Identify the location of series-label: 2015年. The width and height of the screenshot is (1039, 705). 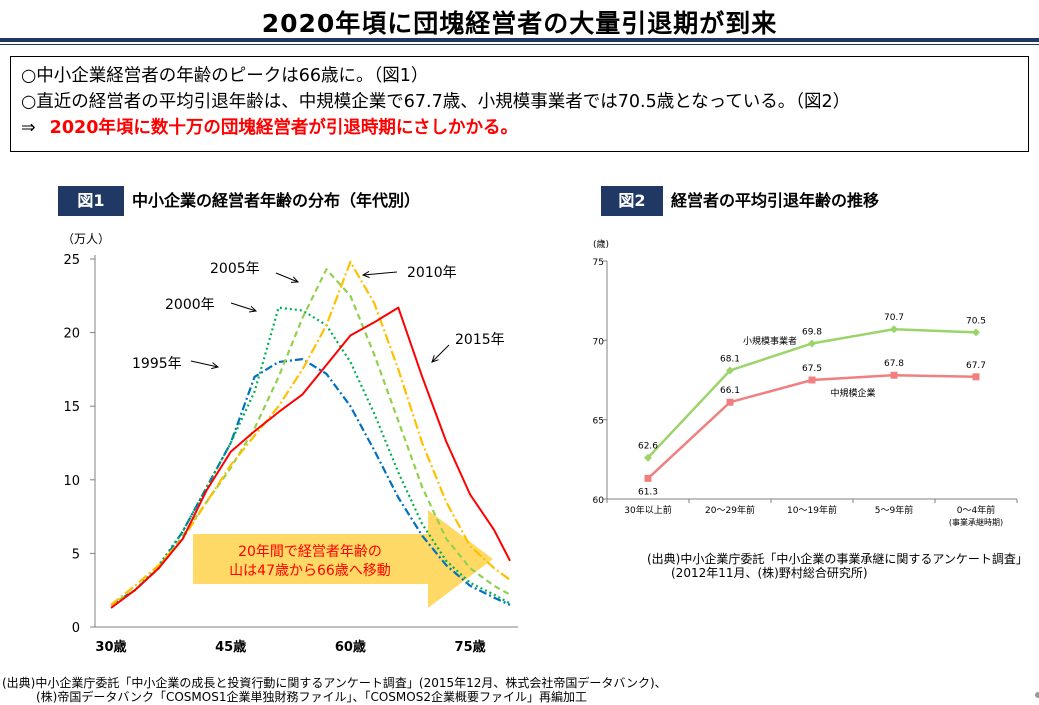
(480, 340).